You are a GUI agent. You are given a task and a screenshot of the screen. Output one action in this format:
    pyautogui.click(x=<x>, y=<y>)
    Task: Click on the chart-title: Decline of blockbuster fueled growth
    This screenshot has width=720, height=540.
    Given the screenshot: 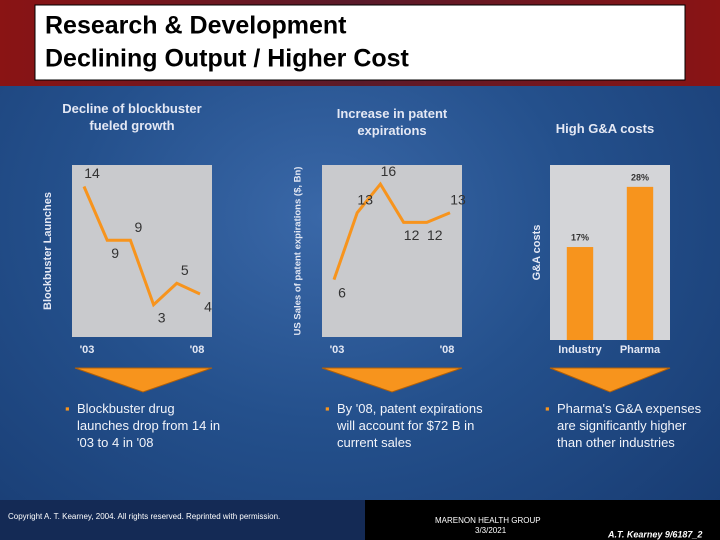 What is the action you would take?
    pyautogui.click(x=132, y=117)
    